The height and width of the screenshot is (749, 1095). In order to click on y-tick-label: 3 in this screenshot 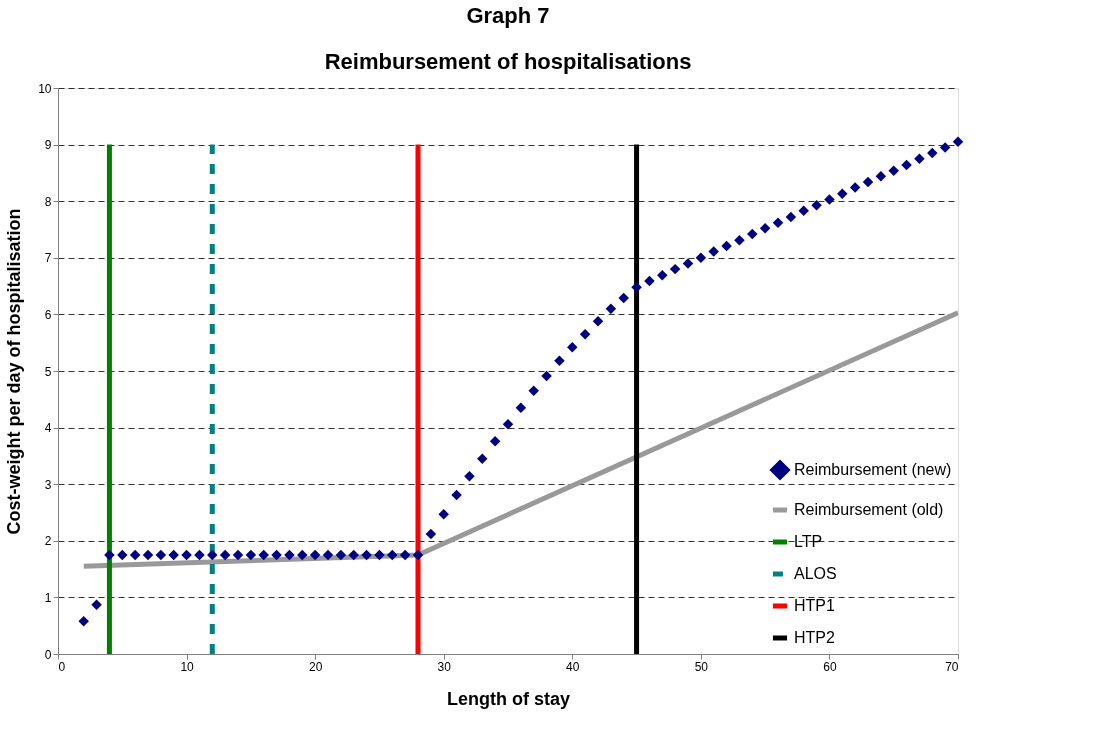, I will do `click(48, 484)`.